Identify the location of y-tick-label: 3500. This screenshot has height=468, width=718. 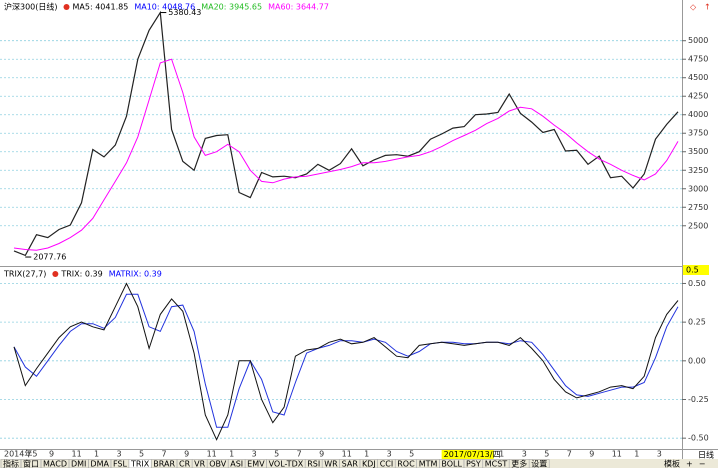
(698, 151).